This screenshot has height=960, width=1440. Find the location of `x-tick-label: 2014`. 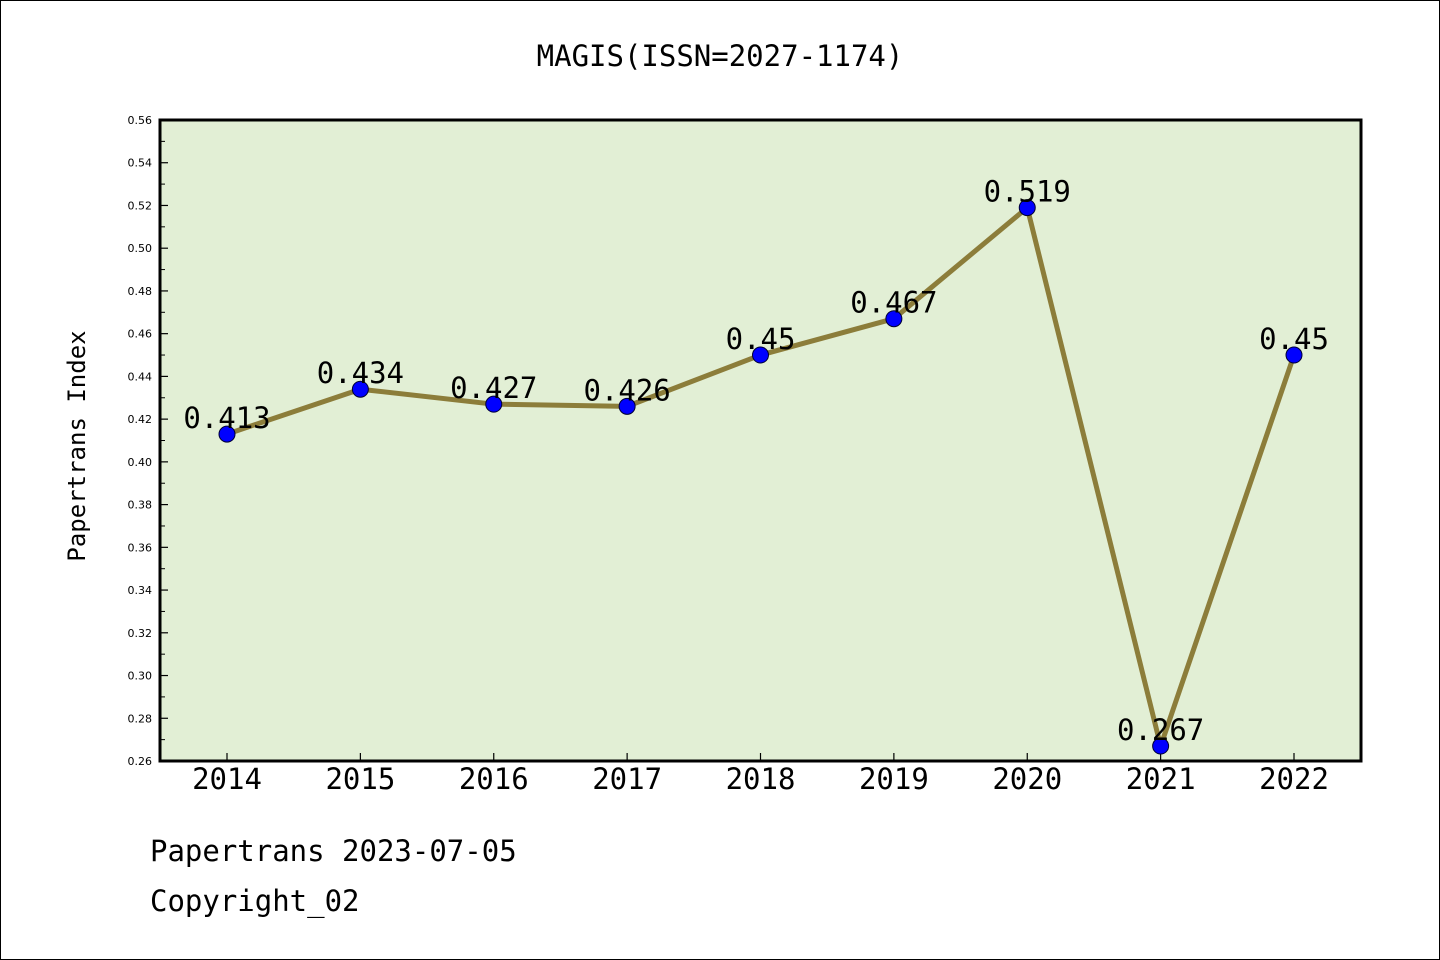

x-tick-label: 2014 is located at coordinates (227, 779).